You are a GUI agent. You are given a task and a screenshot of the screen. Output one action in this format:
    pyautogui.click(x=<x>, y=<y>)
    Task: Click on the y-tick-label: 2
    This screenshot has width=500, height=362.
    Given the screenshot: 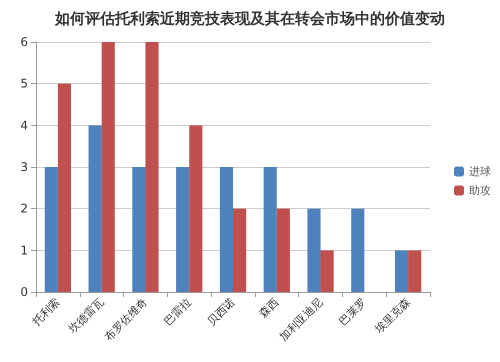 What is the action you would take?
    pyautogui.click(x=24, y=209)
    